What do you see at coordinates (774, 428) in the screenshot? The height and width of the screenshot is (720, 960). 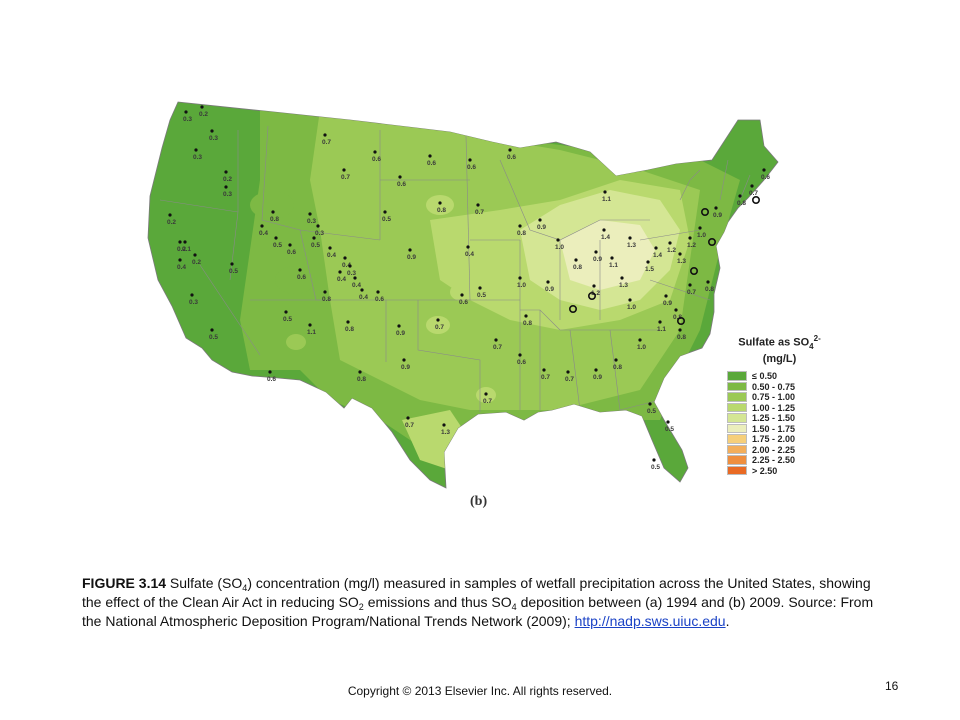 I see `legend-label: 1.50 - 1.75` at bounding box center [774, 428].